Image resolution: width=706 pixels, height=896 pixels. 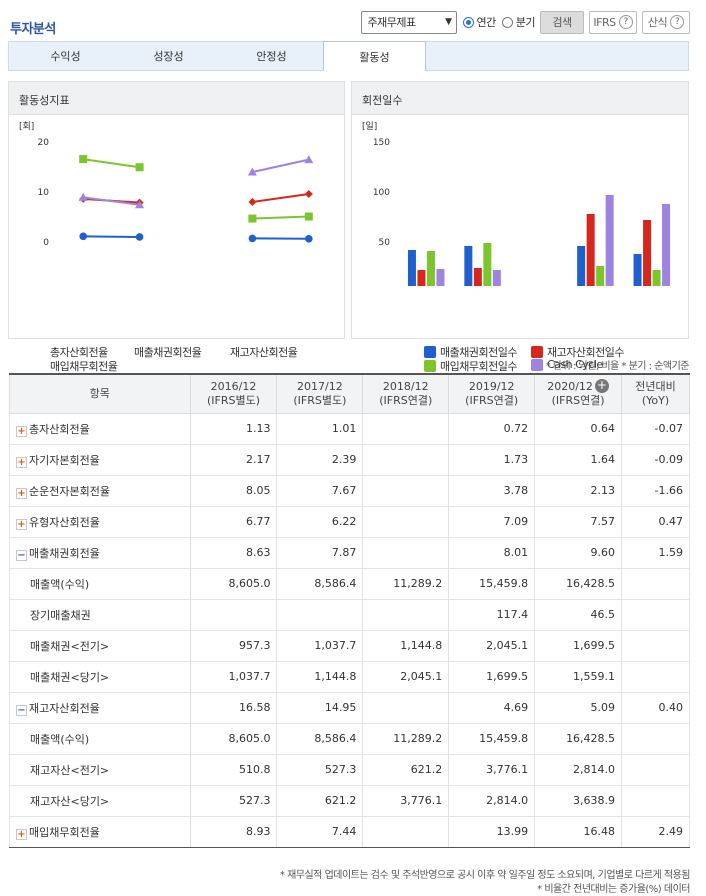 I want to click on chevron-down-icon: ▼, so click(x=448, y=22).